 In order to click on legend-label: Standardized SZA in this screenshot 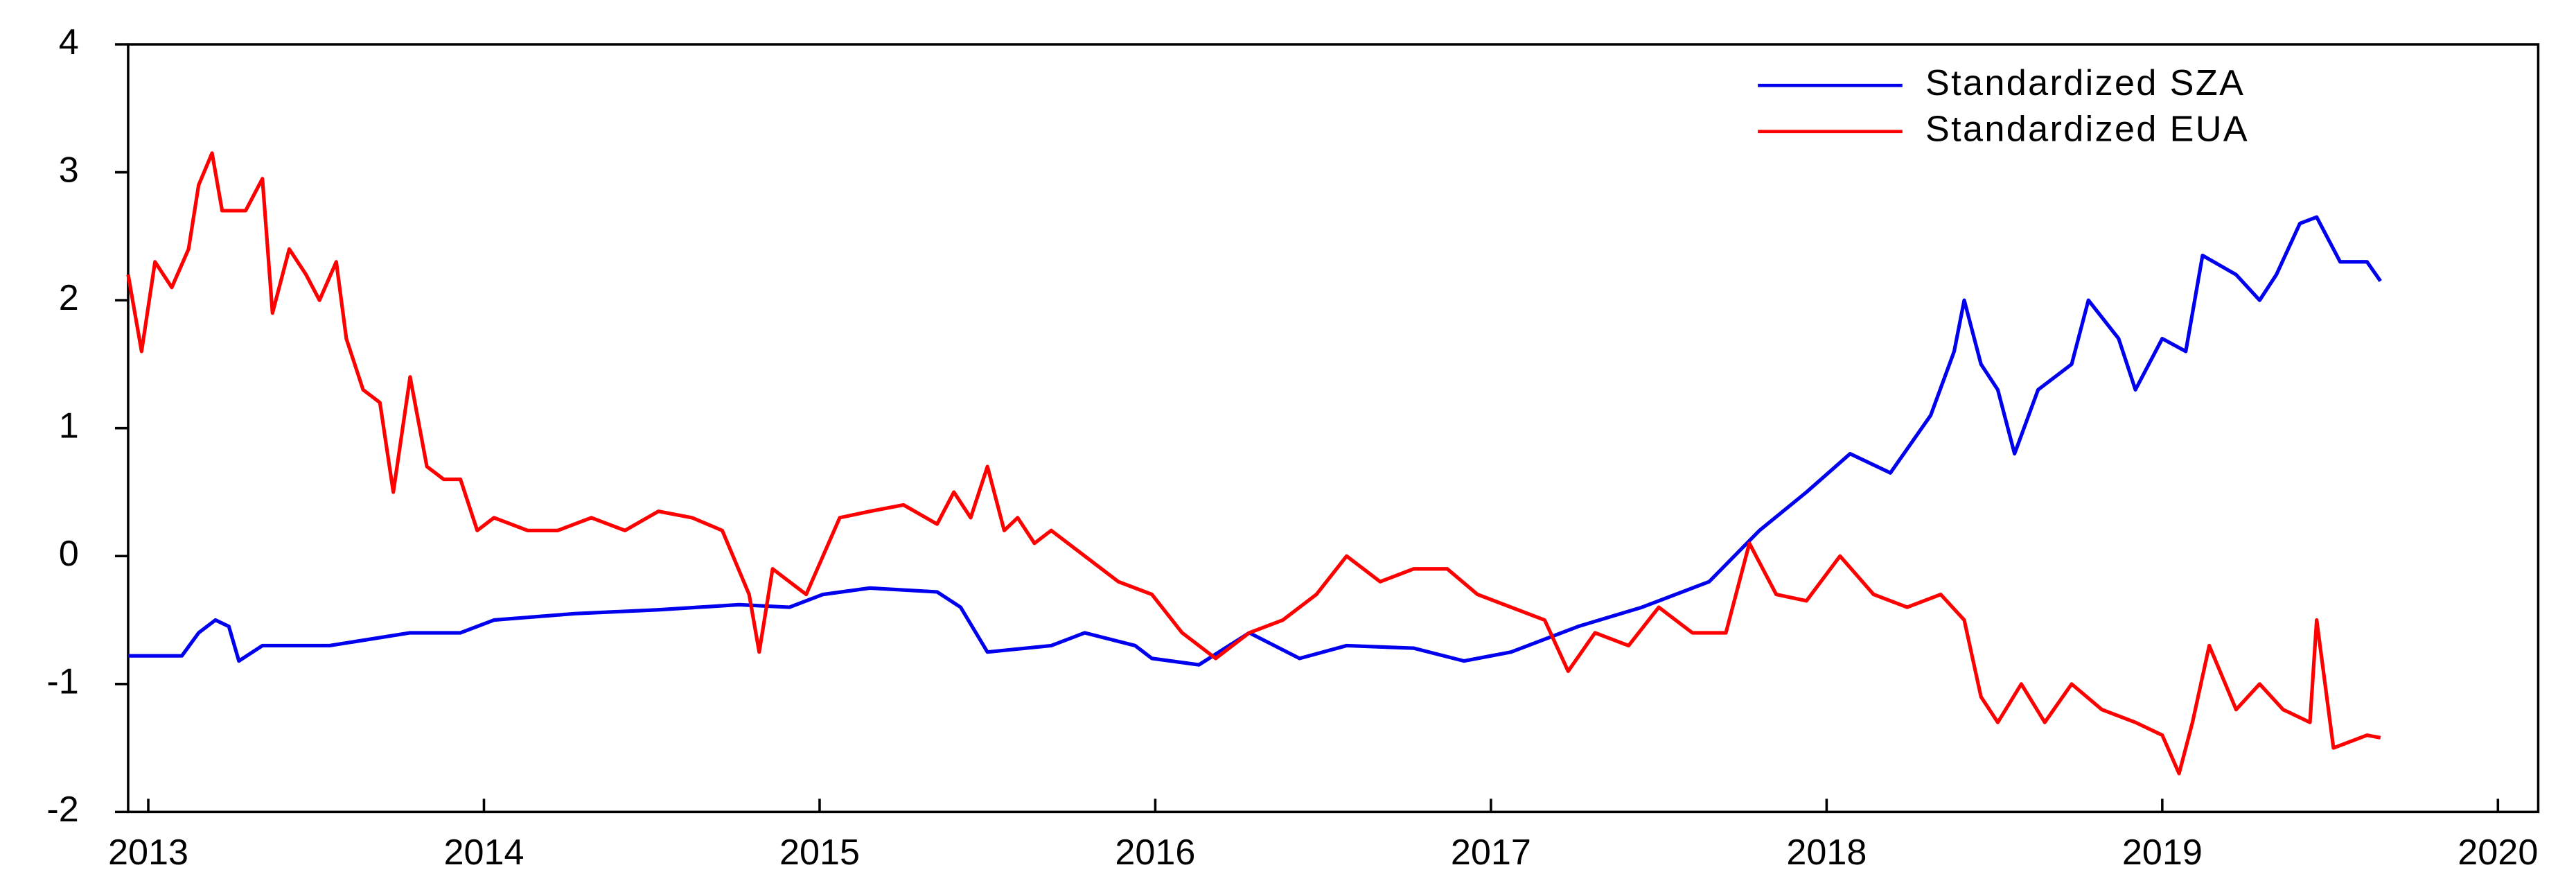, I will do `click(2085, 83)`.